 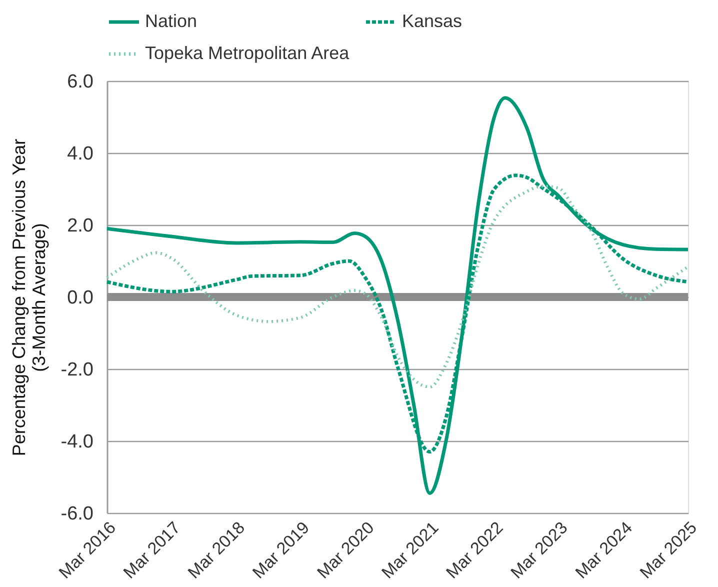 I want to click on y-tick-label: 0.0, so click(x=80, y=298).